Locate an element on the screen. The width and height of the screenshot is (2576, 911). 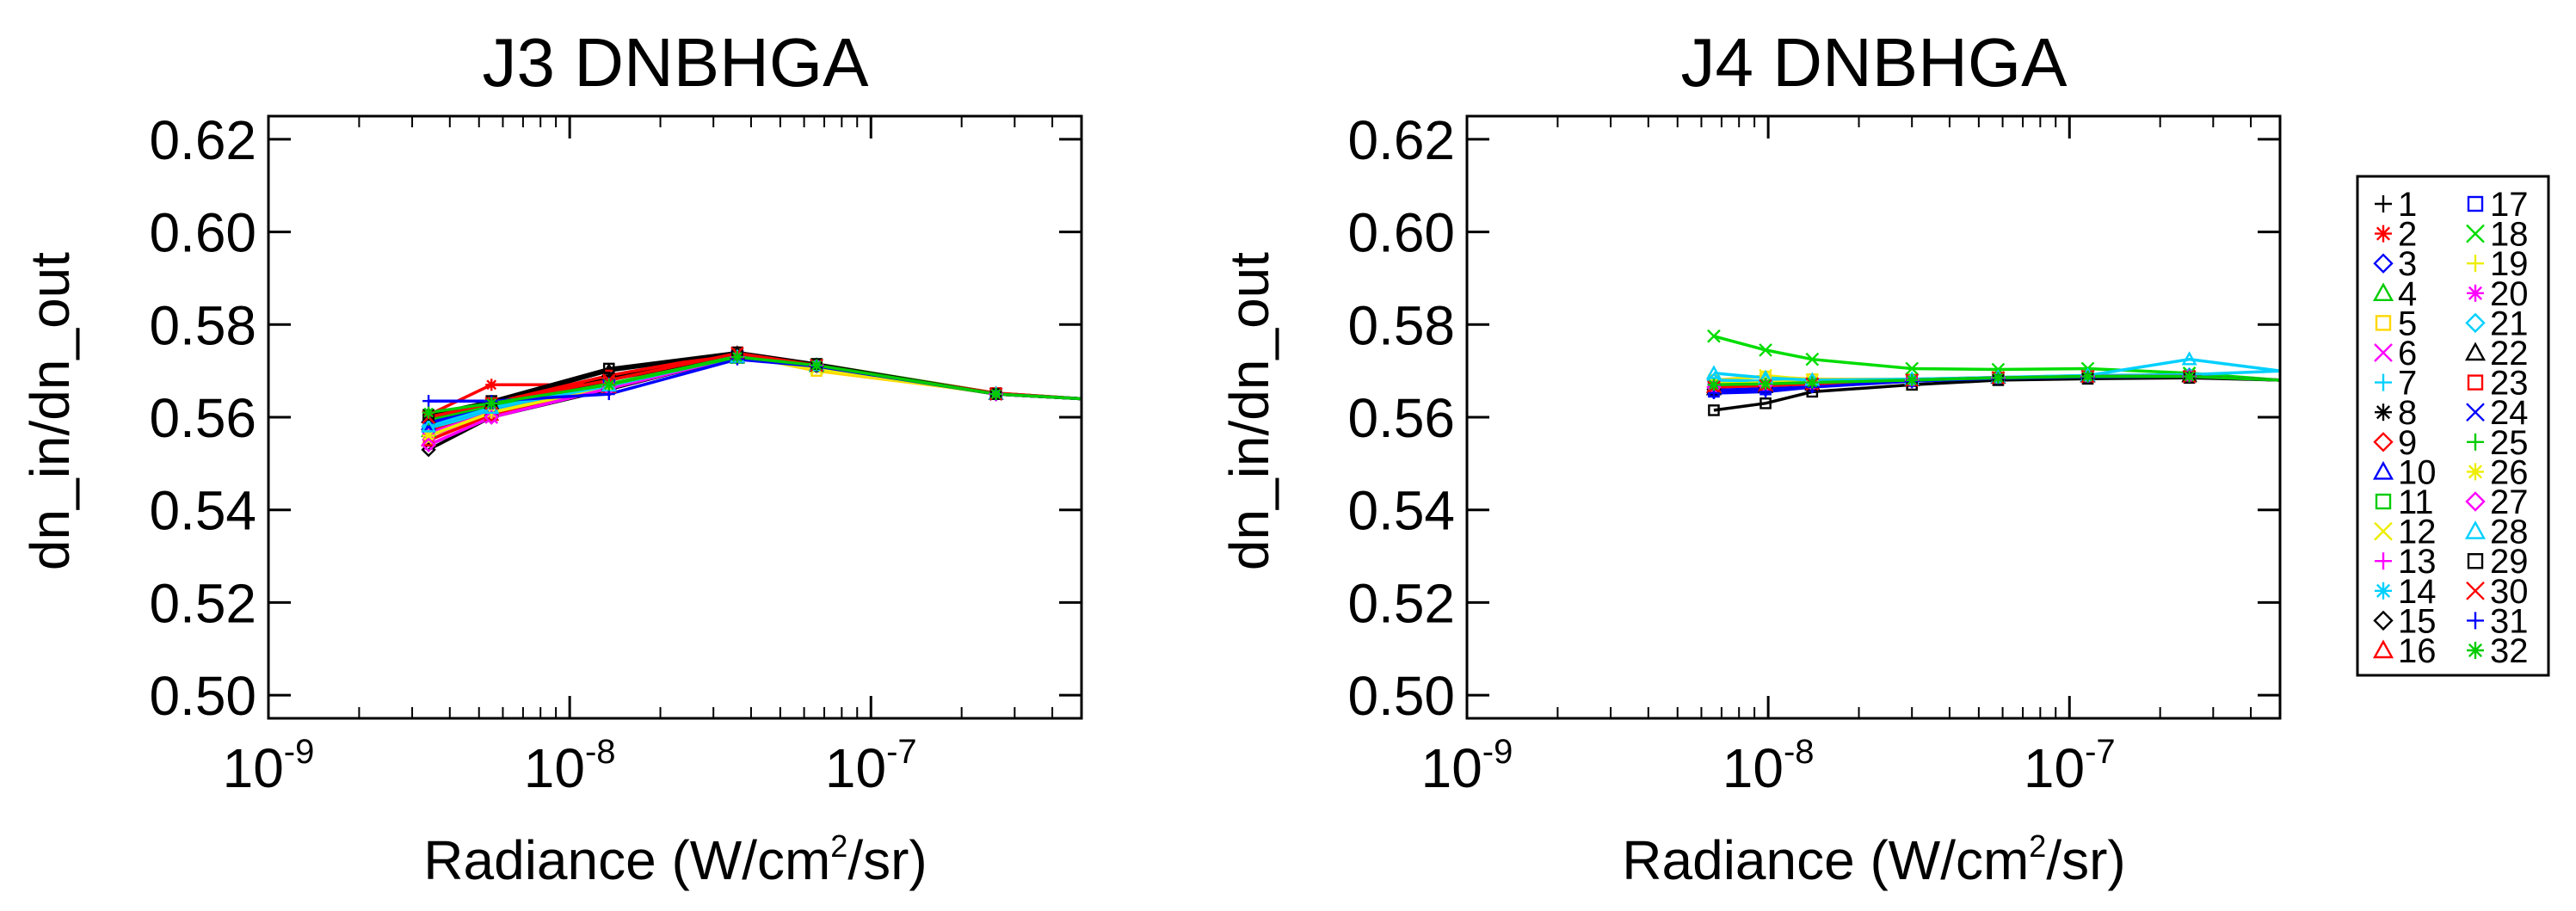
legend-item: 8 is located at coordinates (2396, 413).